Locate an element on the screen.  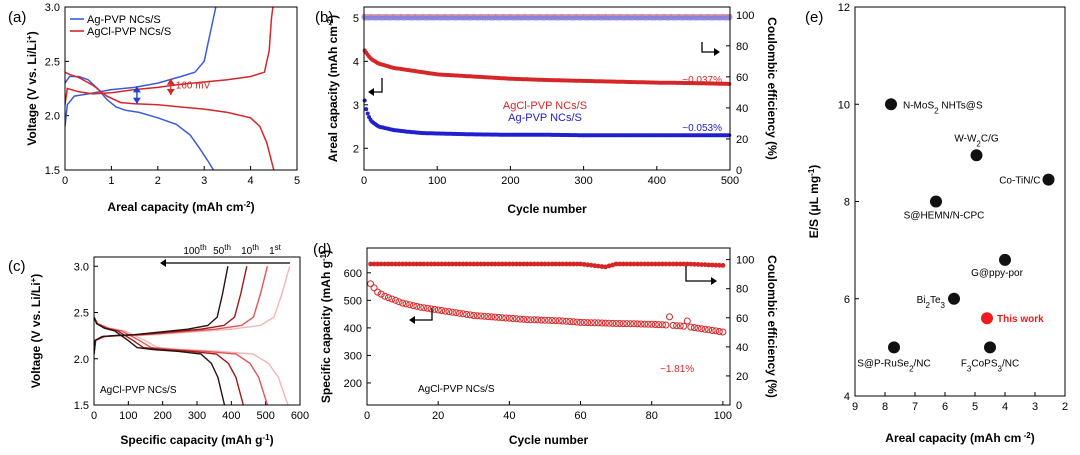
panel-e-y-ticklabel: 10 is located at coordinates (844, 105).